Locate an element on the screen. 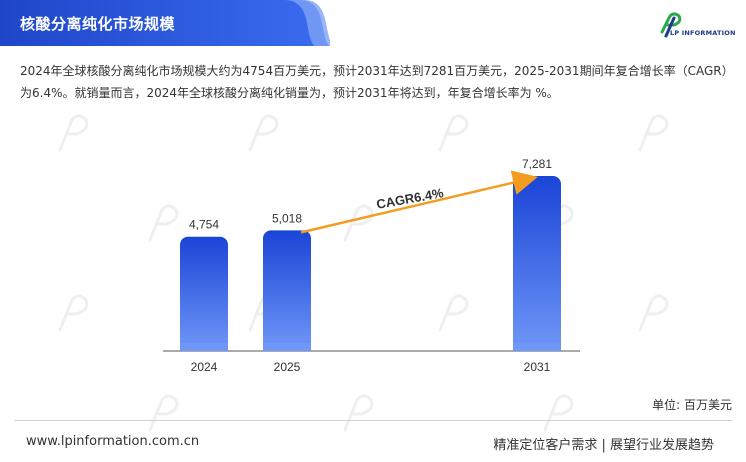 The width and height of the screenshot is (746, 462). value-label-2031: 7,281 is located at coordinates (537, 164).